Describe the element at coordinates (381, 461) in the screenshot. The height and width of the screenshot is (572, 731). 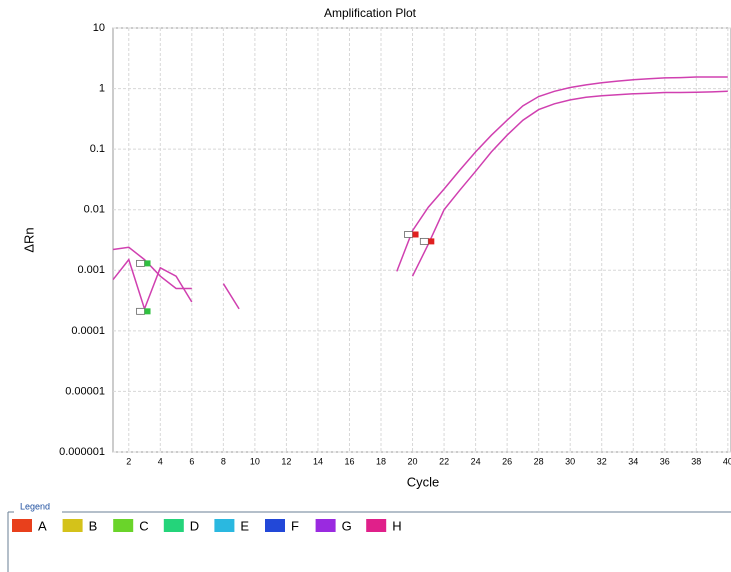
I see `x-tick-label: 18` at that location.